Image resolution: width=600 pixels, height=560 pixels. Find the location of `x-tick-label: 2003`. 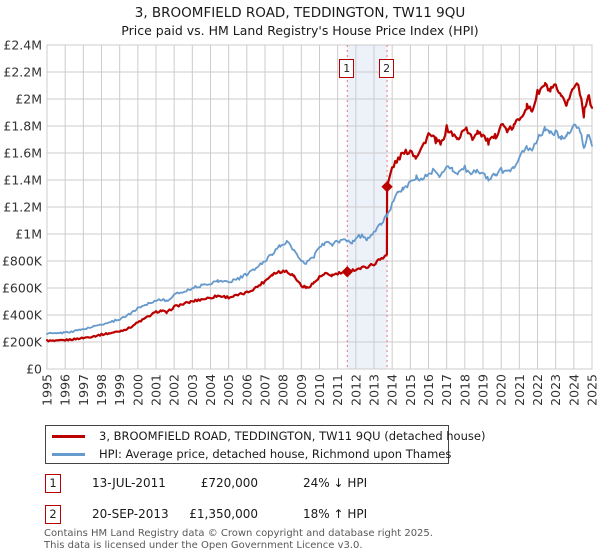

x-tick-label: 2003 is located at coordinates (192, 390).